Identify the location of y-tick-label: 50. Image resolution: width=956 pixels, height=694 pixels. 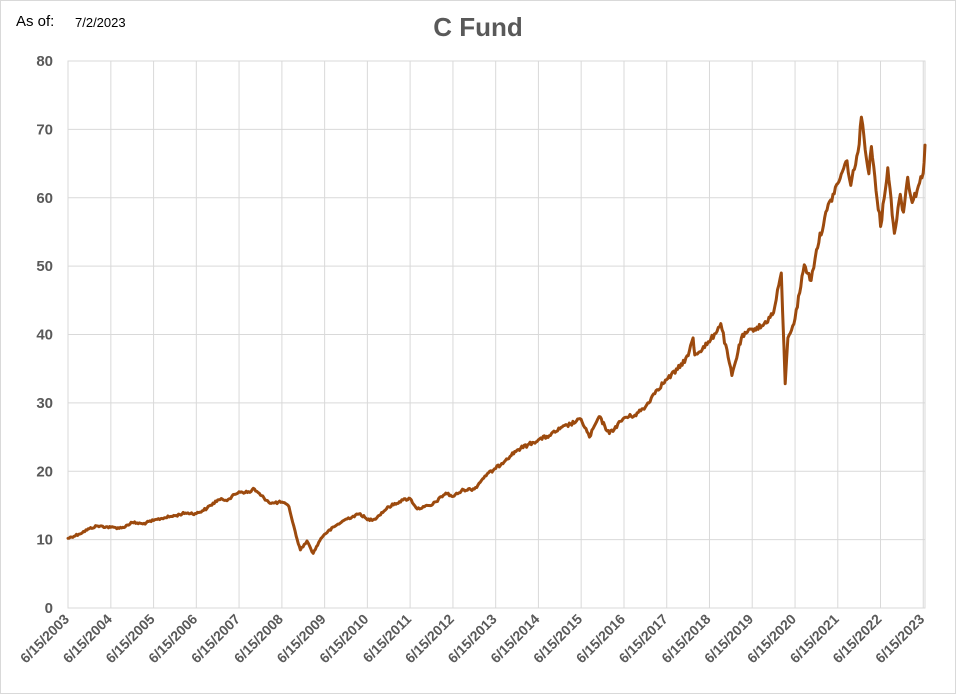
(44, 266).